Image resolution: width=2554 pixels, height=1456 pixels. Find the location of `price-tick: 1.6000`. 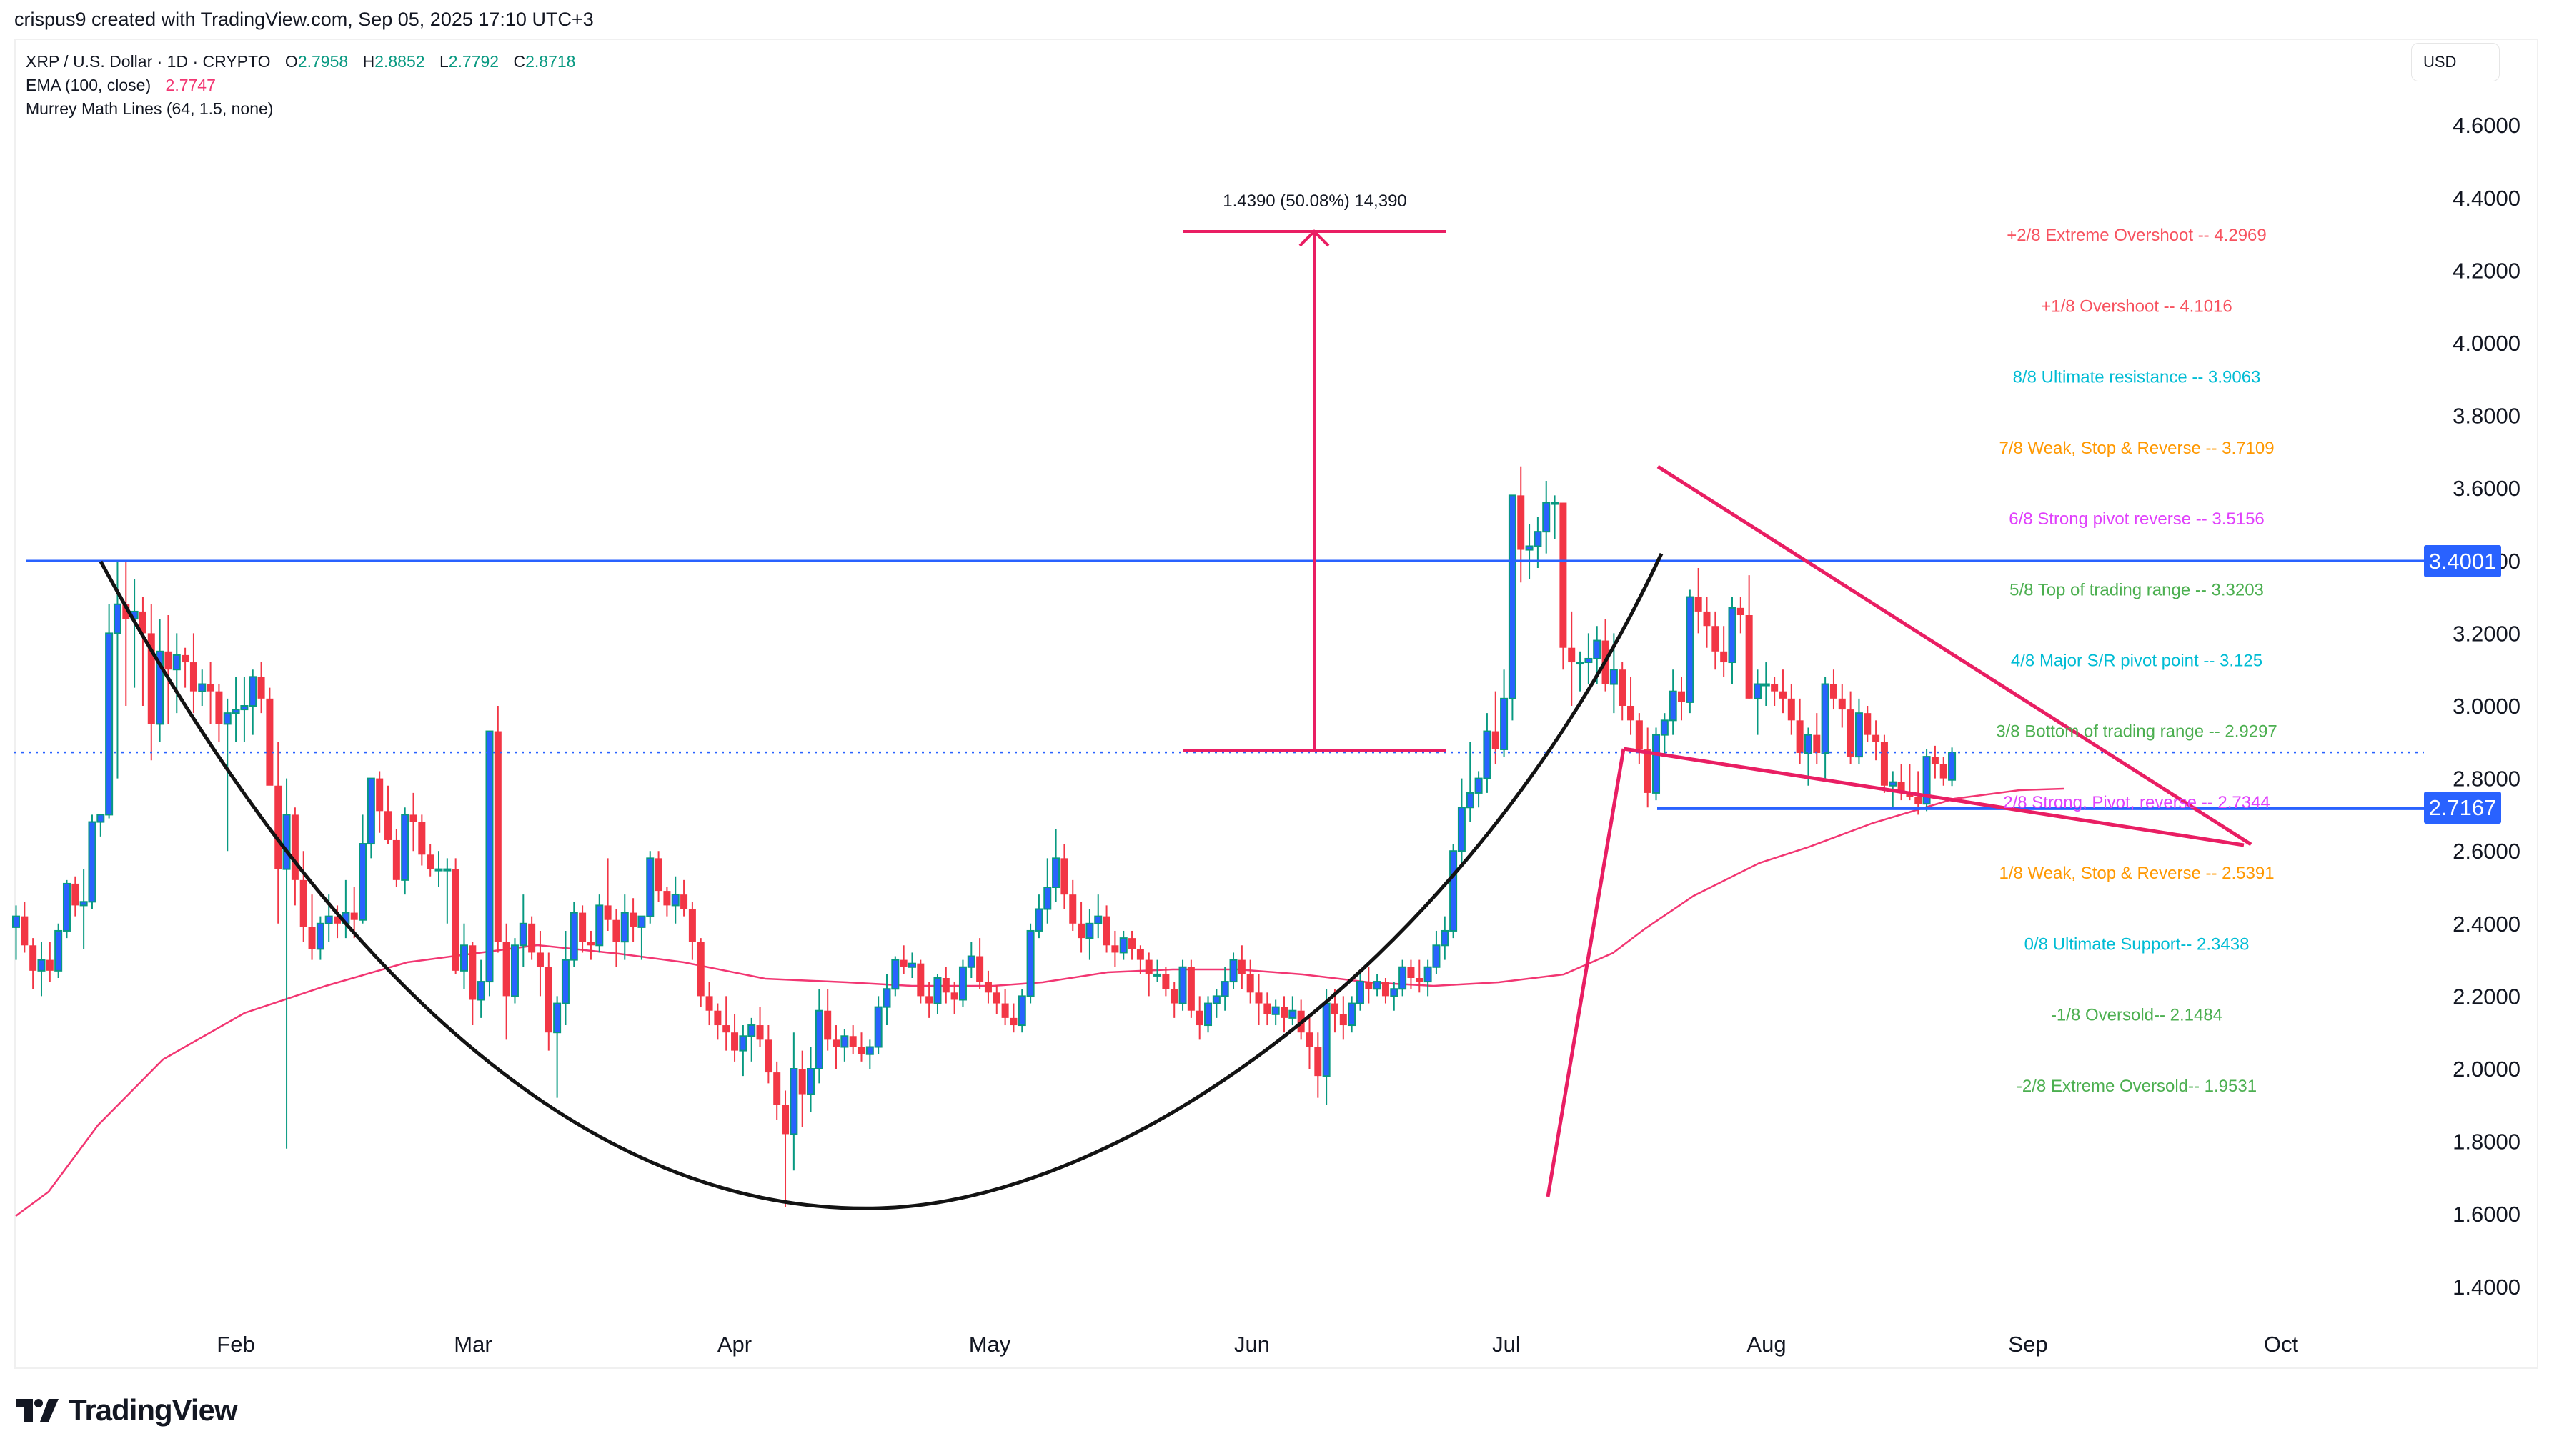

price-tick: 1.6000 is located at coordinates (2486, 1214).